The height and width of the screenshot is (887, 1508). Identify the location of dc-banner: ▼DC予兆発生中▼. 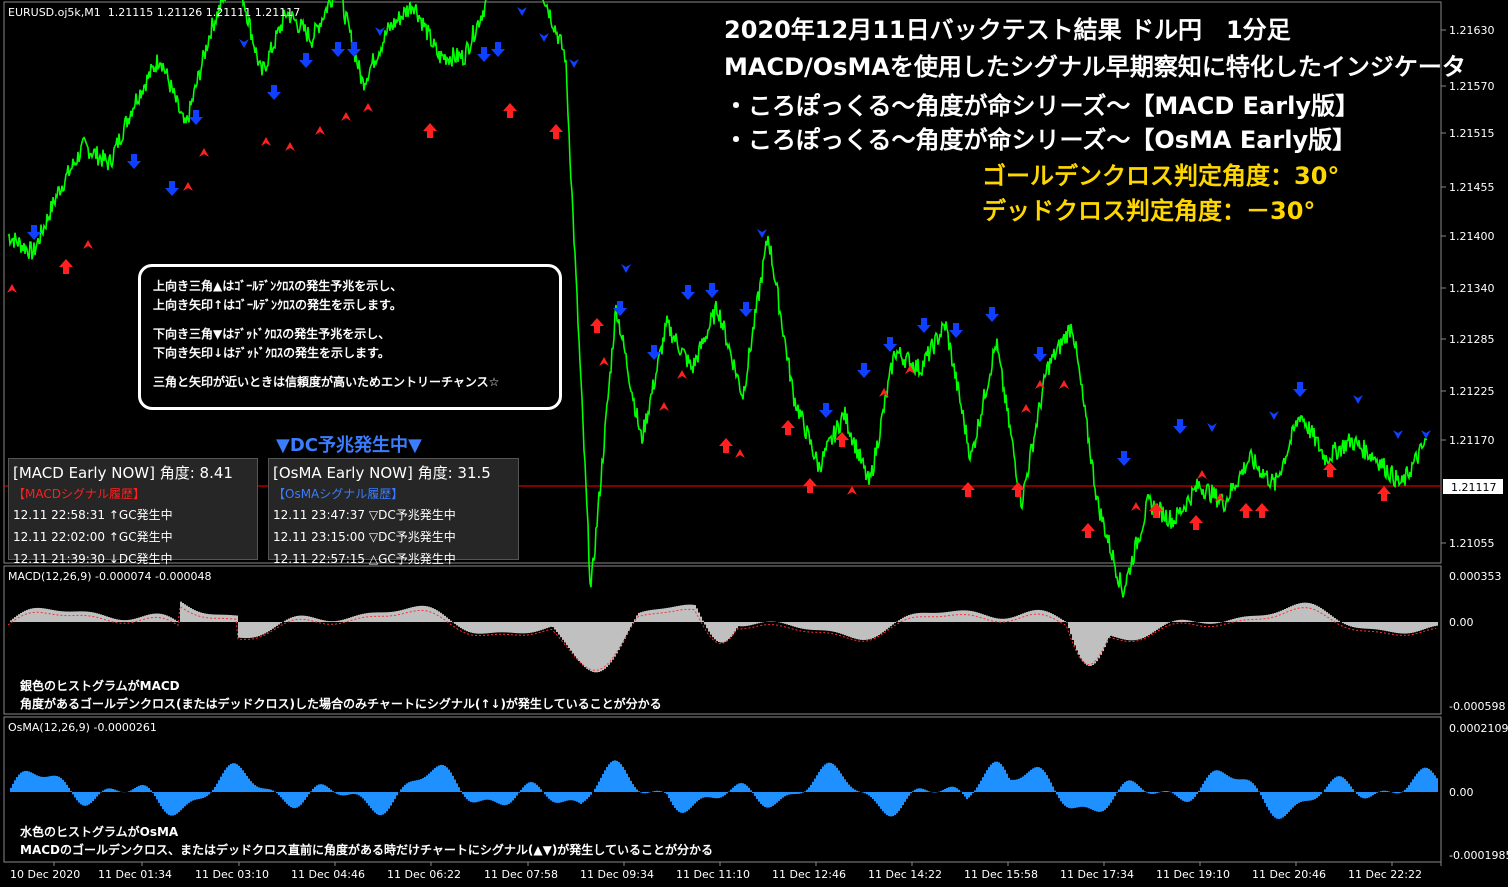
(349, 445).